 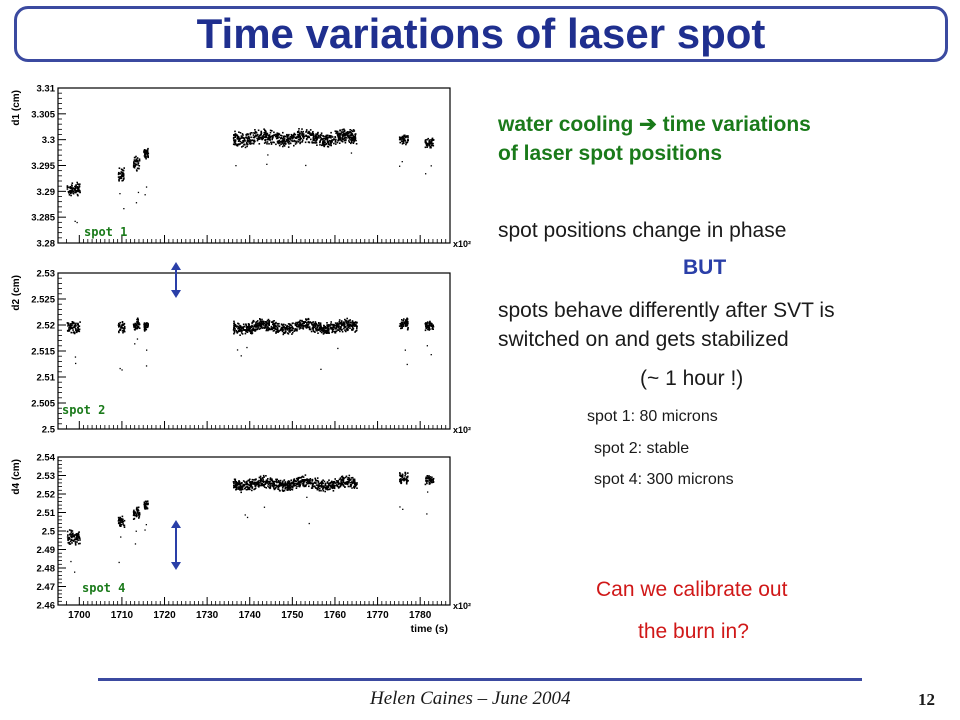 I want to click on y-tick-label: 2.51, so click(x=46, y=378).